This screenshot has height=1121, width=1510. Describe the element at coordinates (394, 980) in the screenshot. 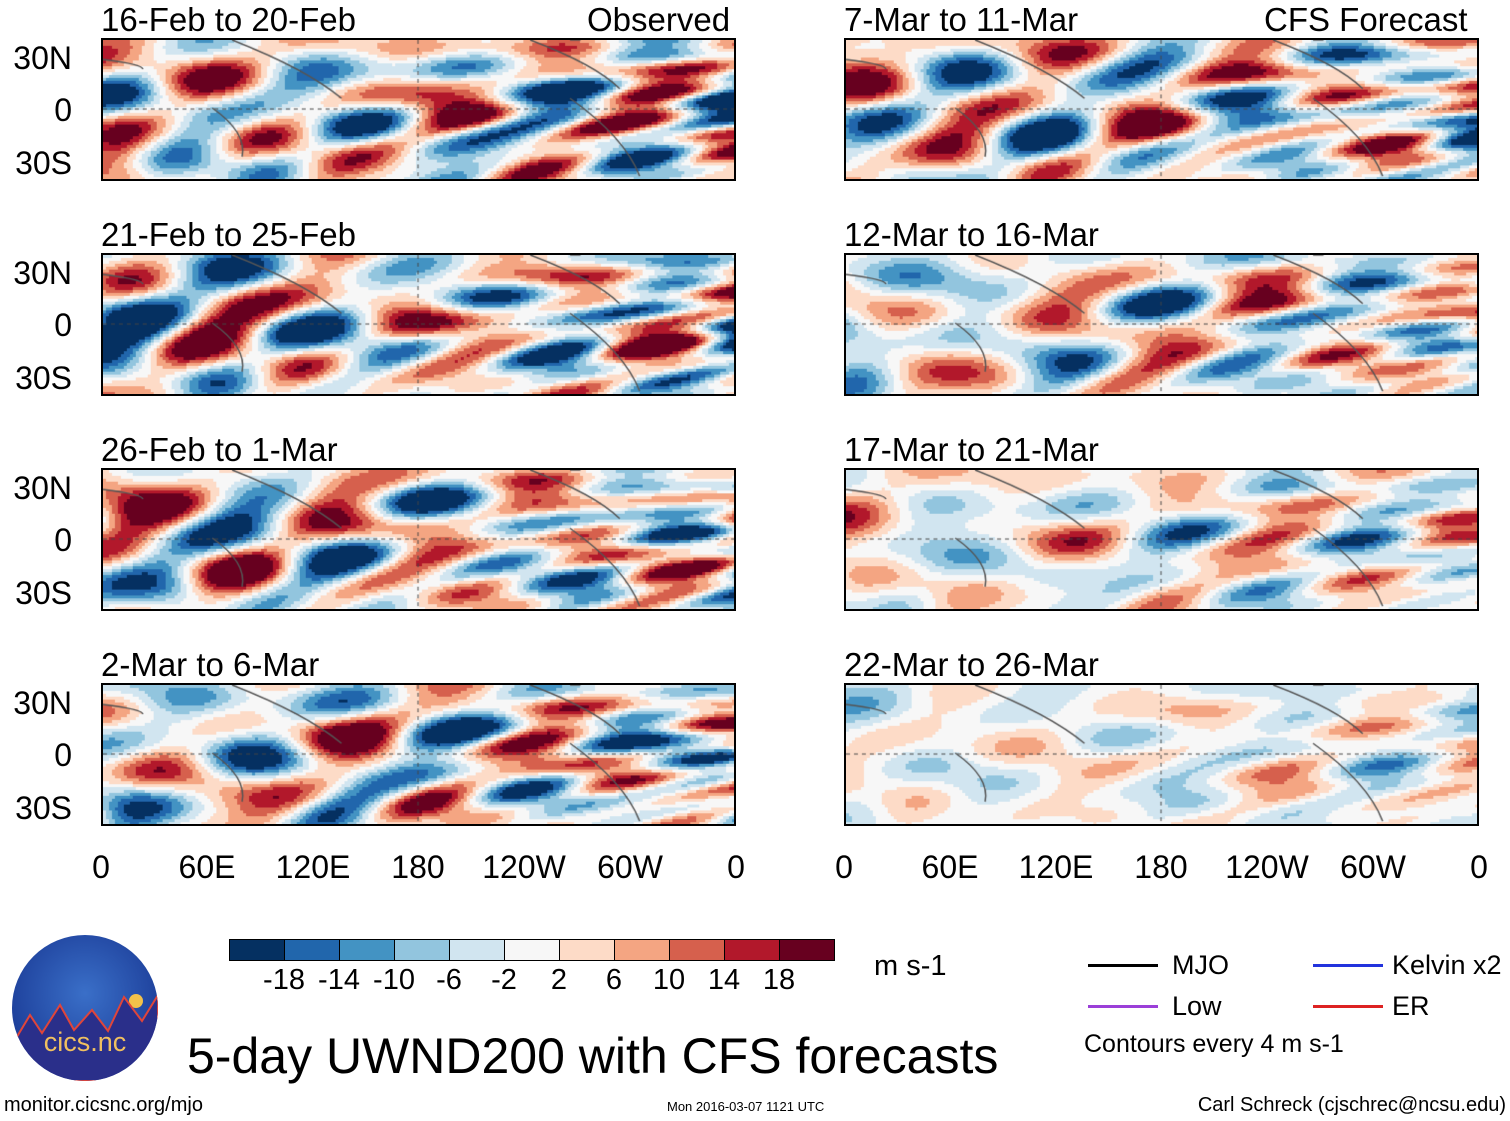

I see `colorbar-label: -10` at that location.